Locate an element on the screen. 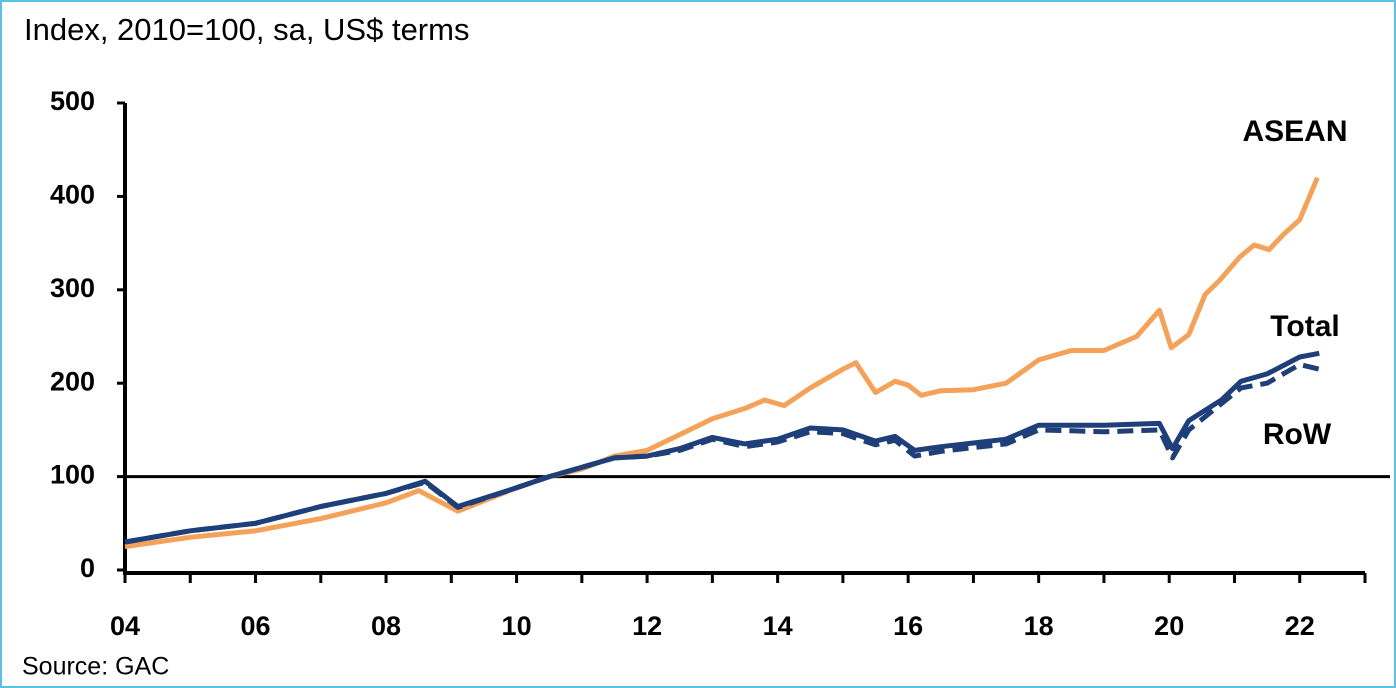 The height and width of the screenshot is (688, 1396). y-tick-label: 300 is located at coordinates (72, 288).